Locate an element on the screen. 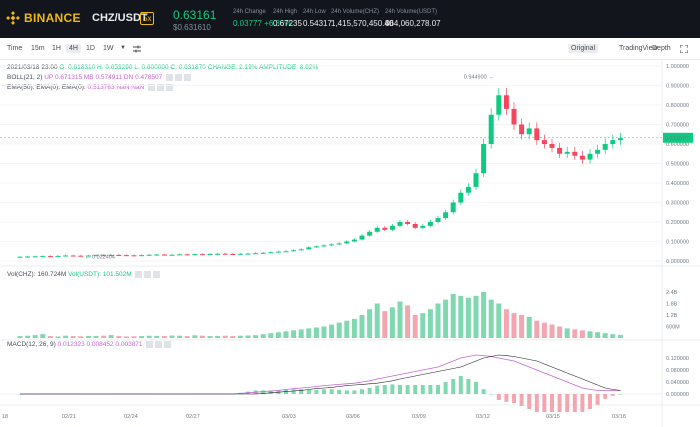 This screenshot has height=427, width=700. boll-mb: MB 0.574911 is located at coordinates (103, 78).